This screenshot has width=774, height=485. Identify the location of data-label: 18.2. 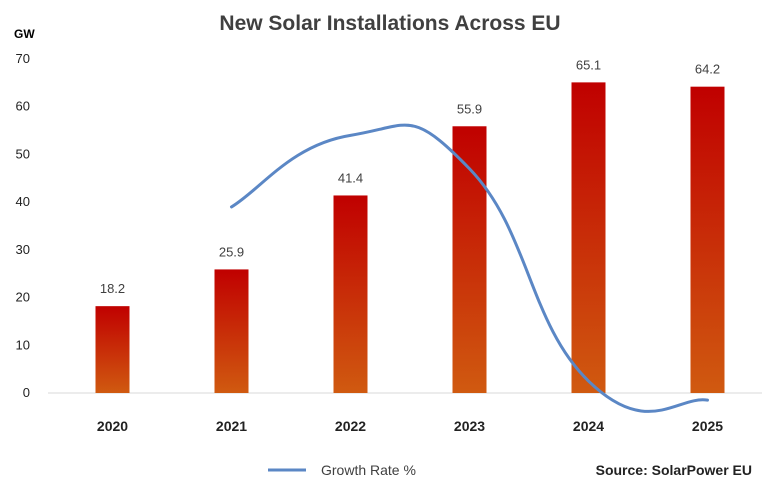
(112, 288).